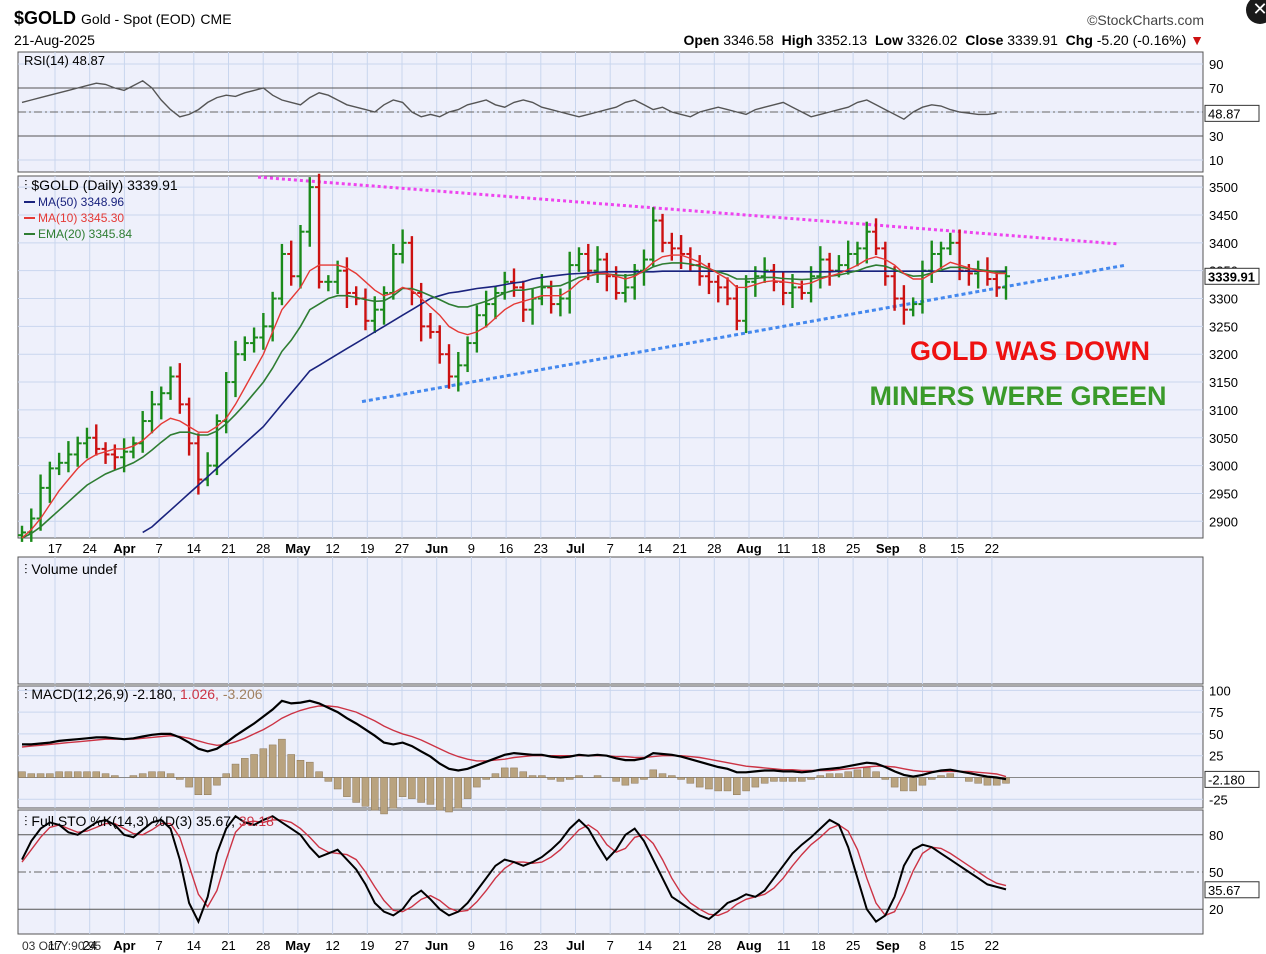 This screenshot has width=1266, height=954. I want to click on price-x-tick-label: 25, so click(853, 548).